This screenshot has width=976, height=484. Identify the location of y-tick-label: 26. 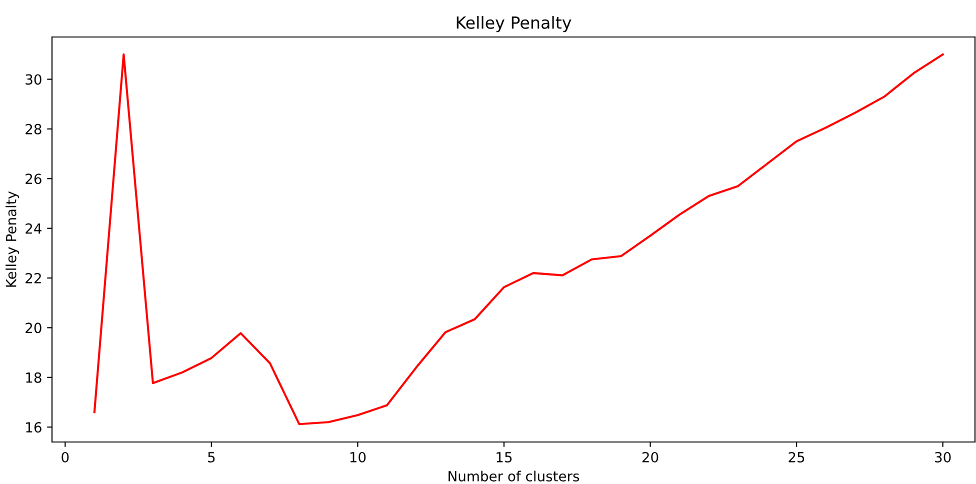
(34, 179).